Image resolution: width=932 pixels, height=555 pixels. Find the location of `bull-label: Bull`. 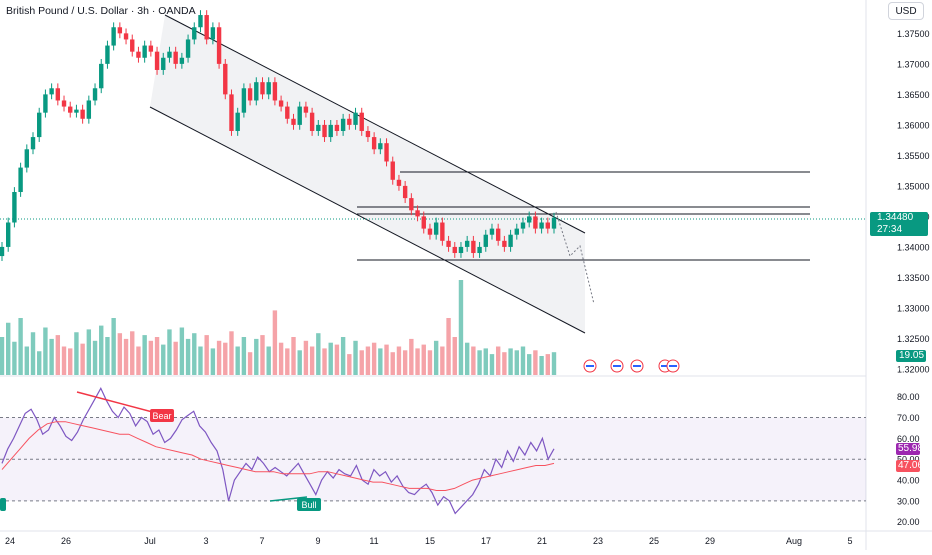

bull-label: Bull is located at coordinates (308, 505).